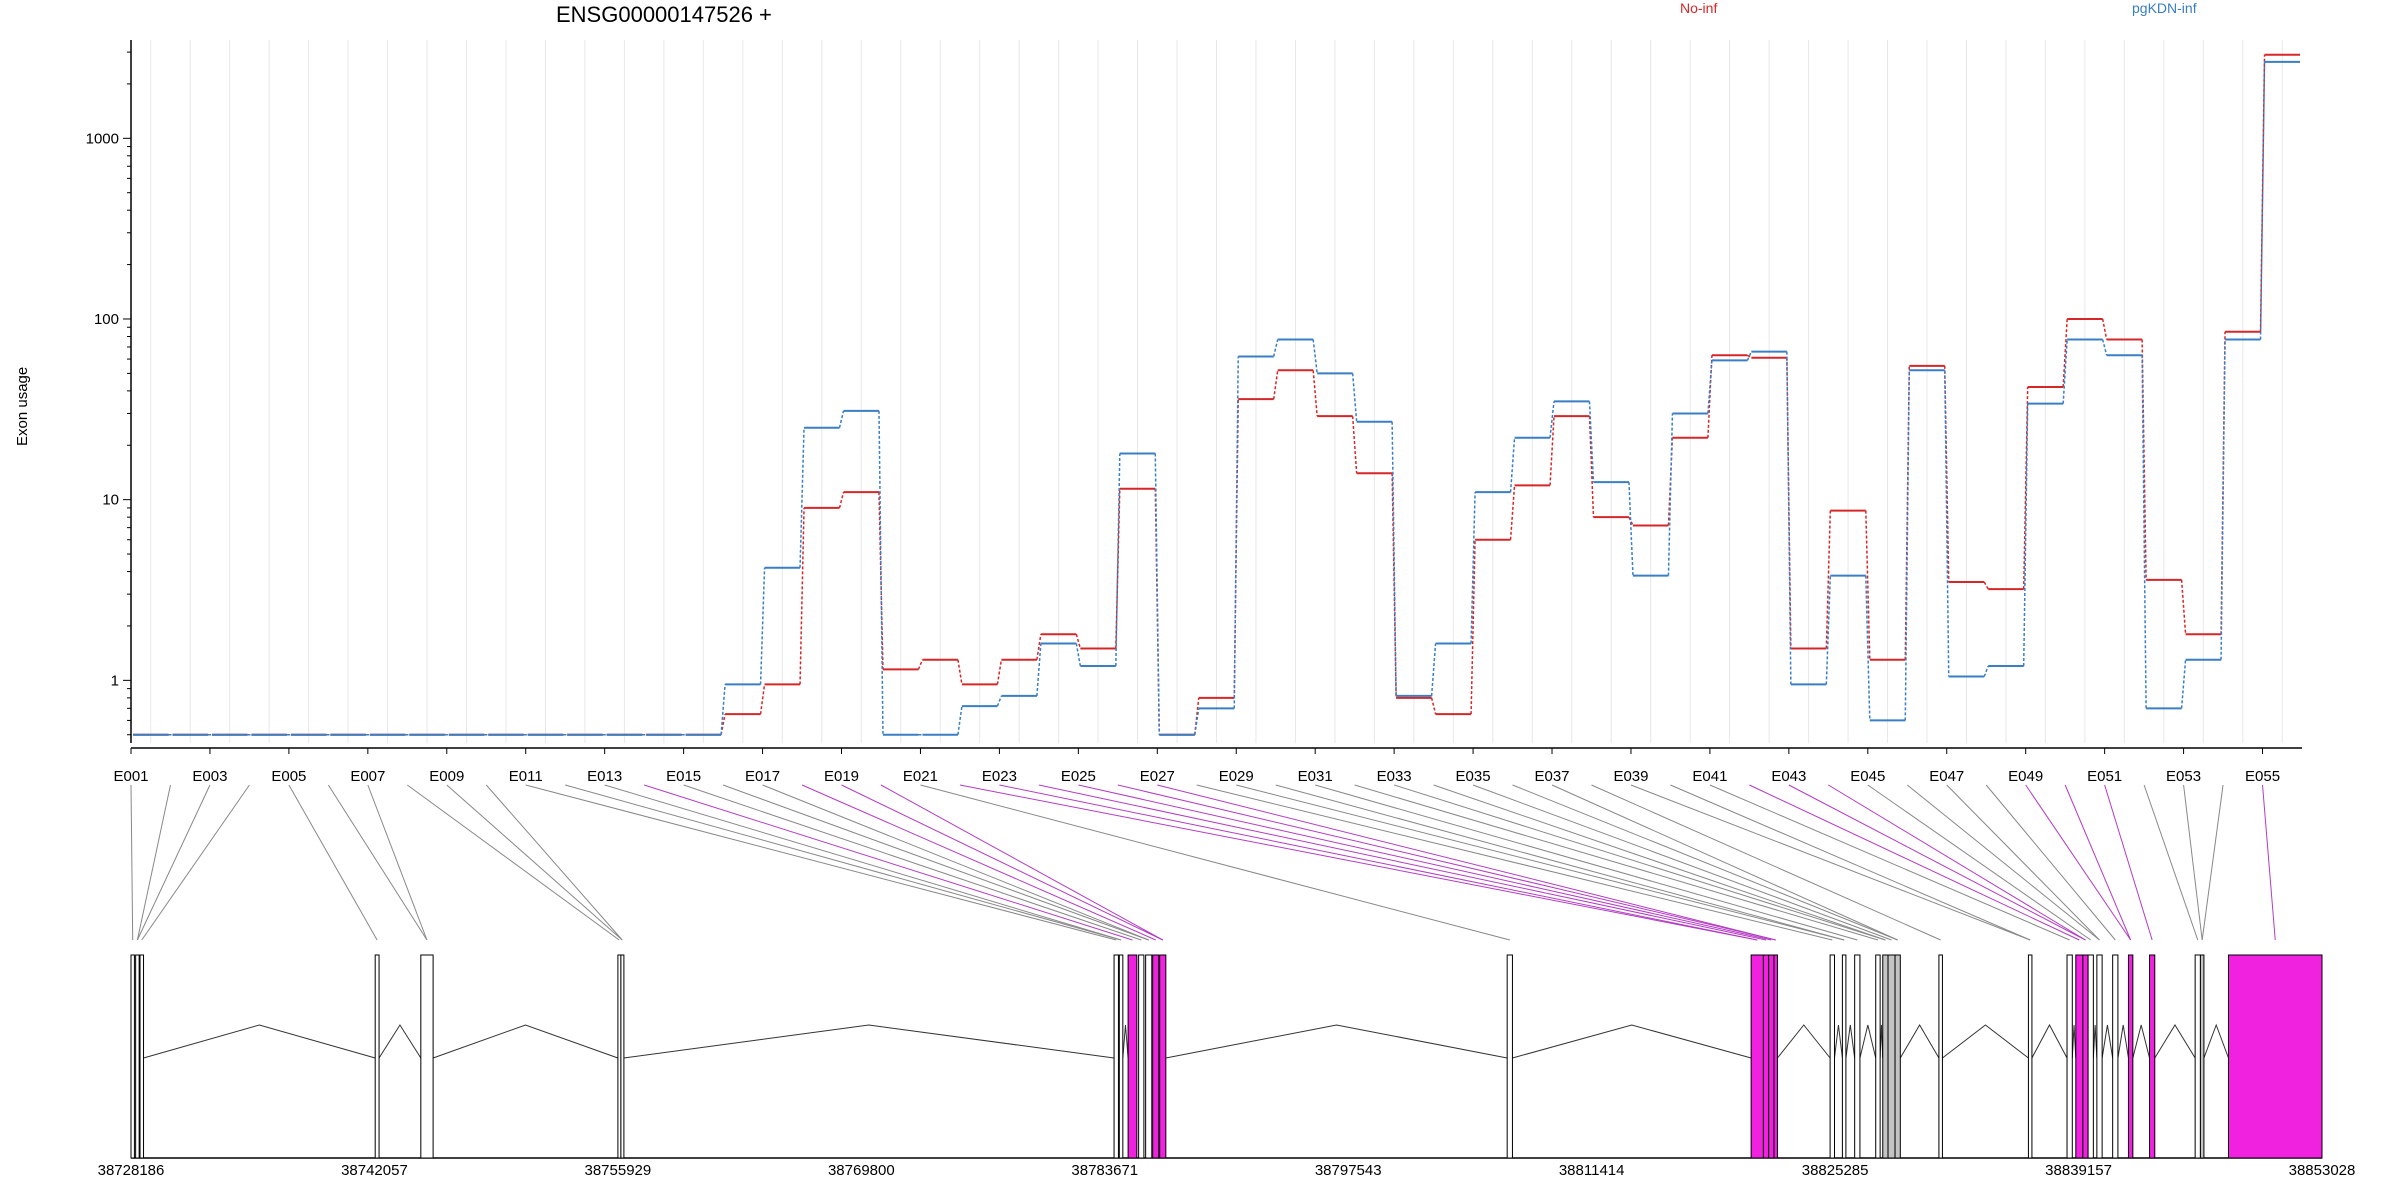 The height and width of the screenshot is (1200, 2400). What do you see at coordinates (131, 1170) in the screenshot?
I see `genomic-coordinate-label: 38728186` at bounding box center [131, 1170].